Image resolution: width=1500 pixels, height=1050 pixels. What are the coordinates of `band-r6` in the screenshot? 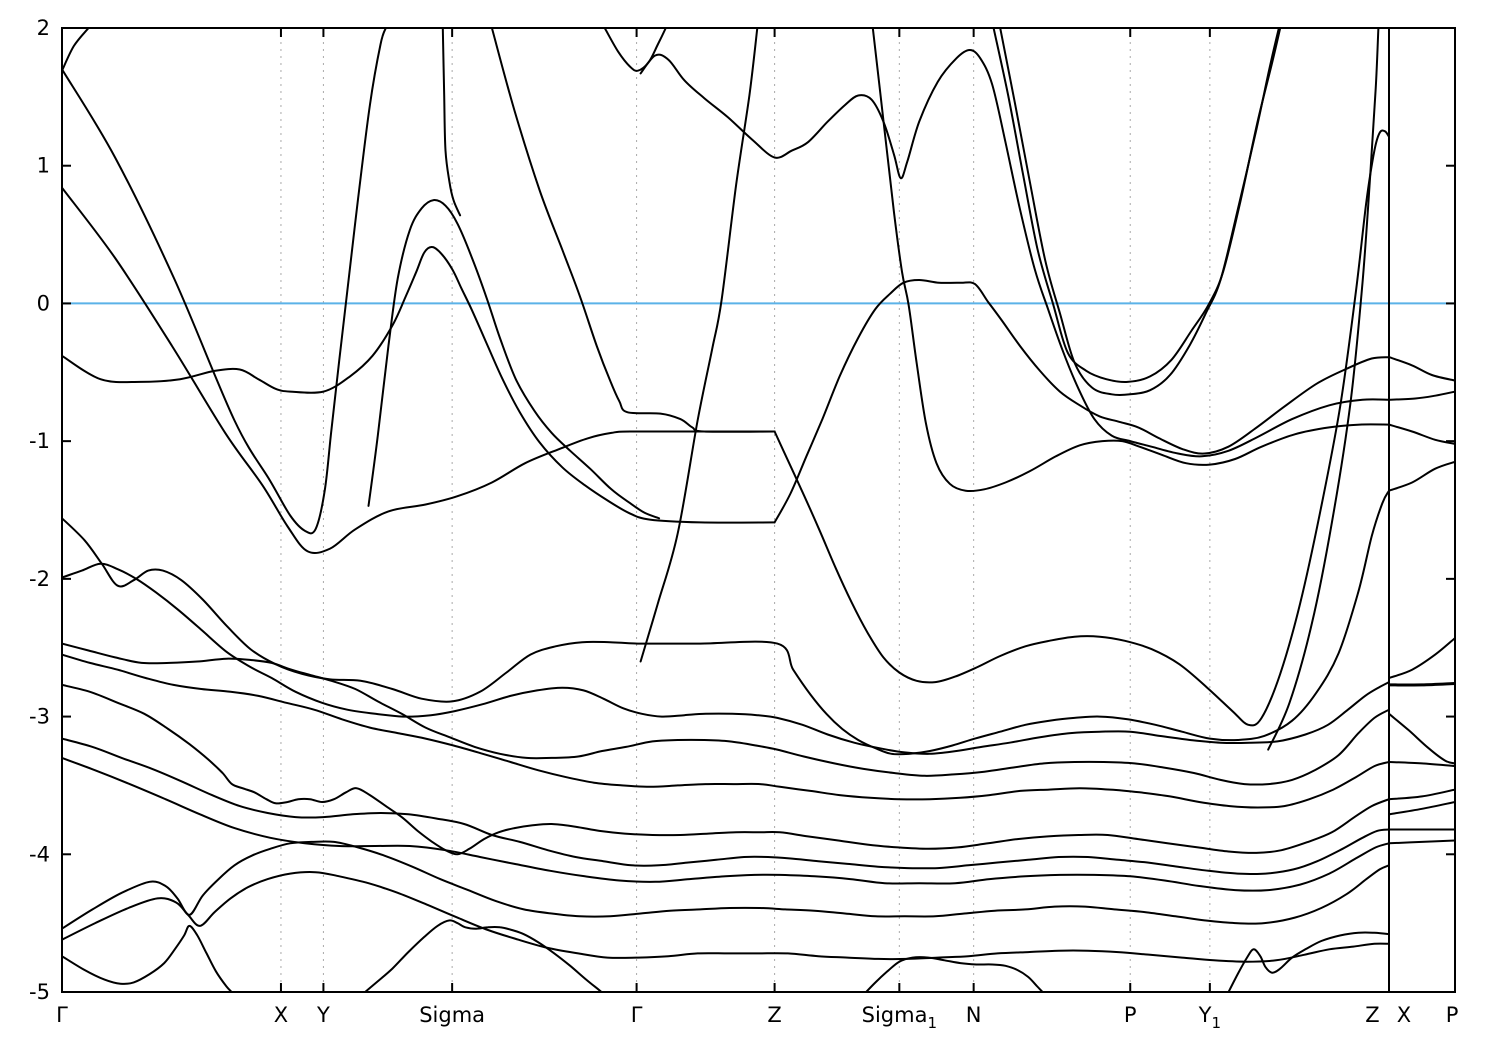 It's located at (1422, 684).